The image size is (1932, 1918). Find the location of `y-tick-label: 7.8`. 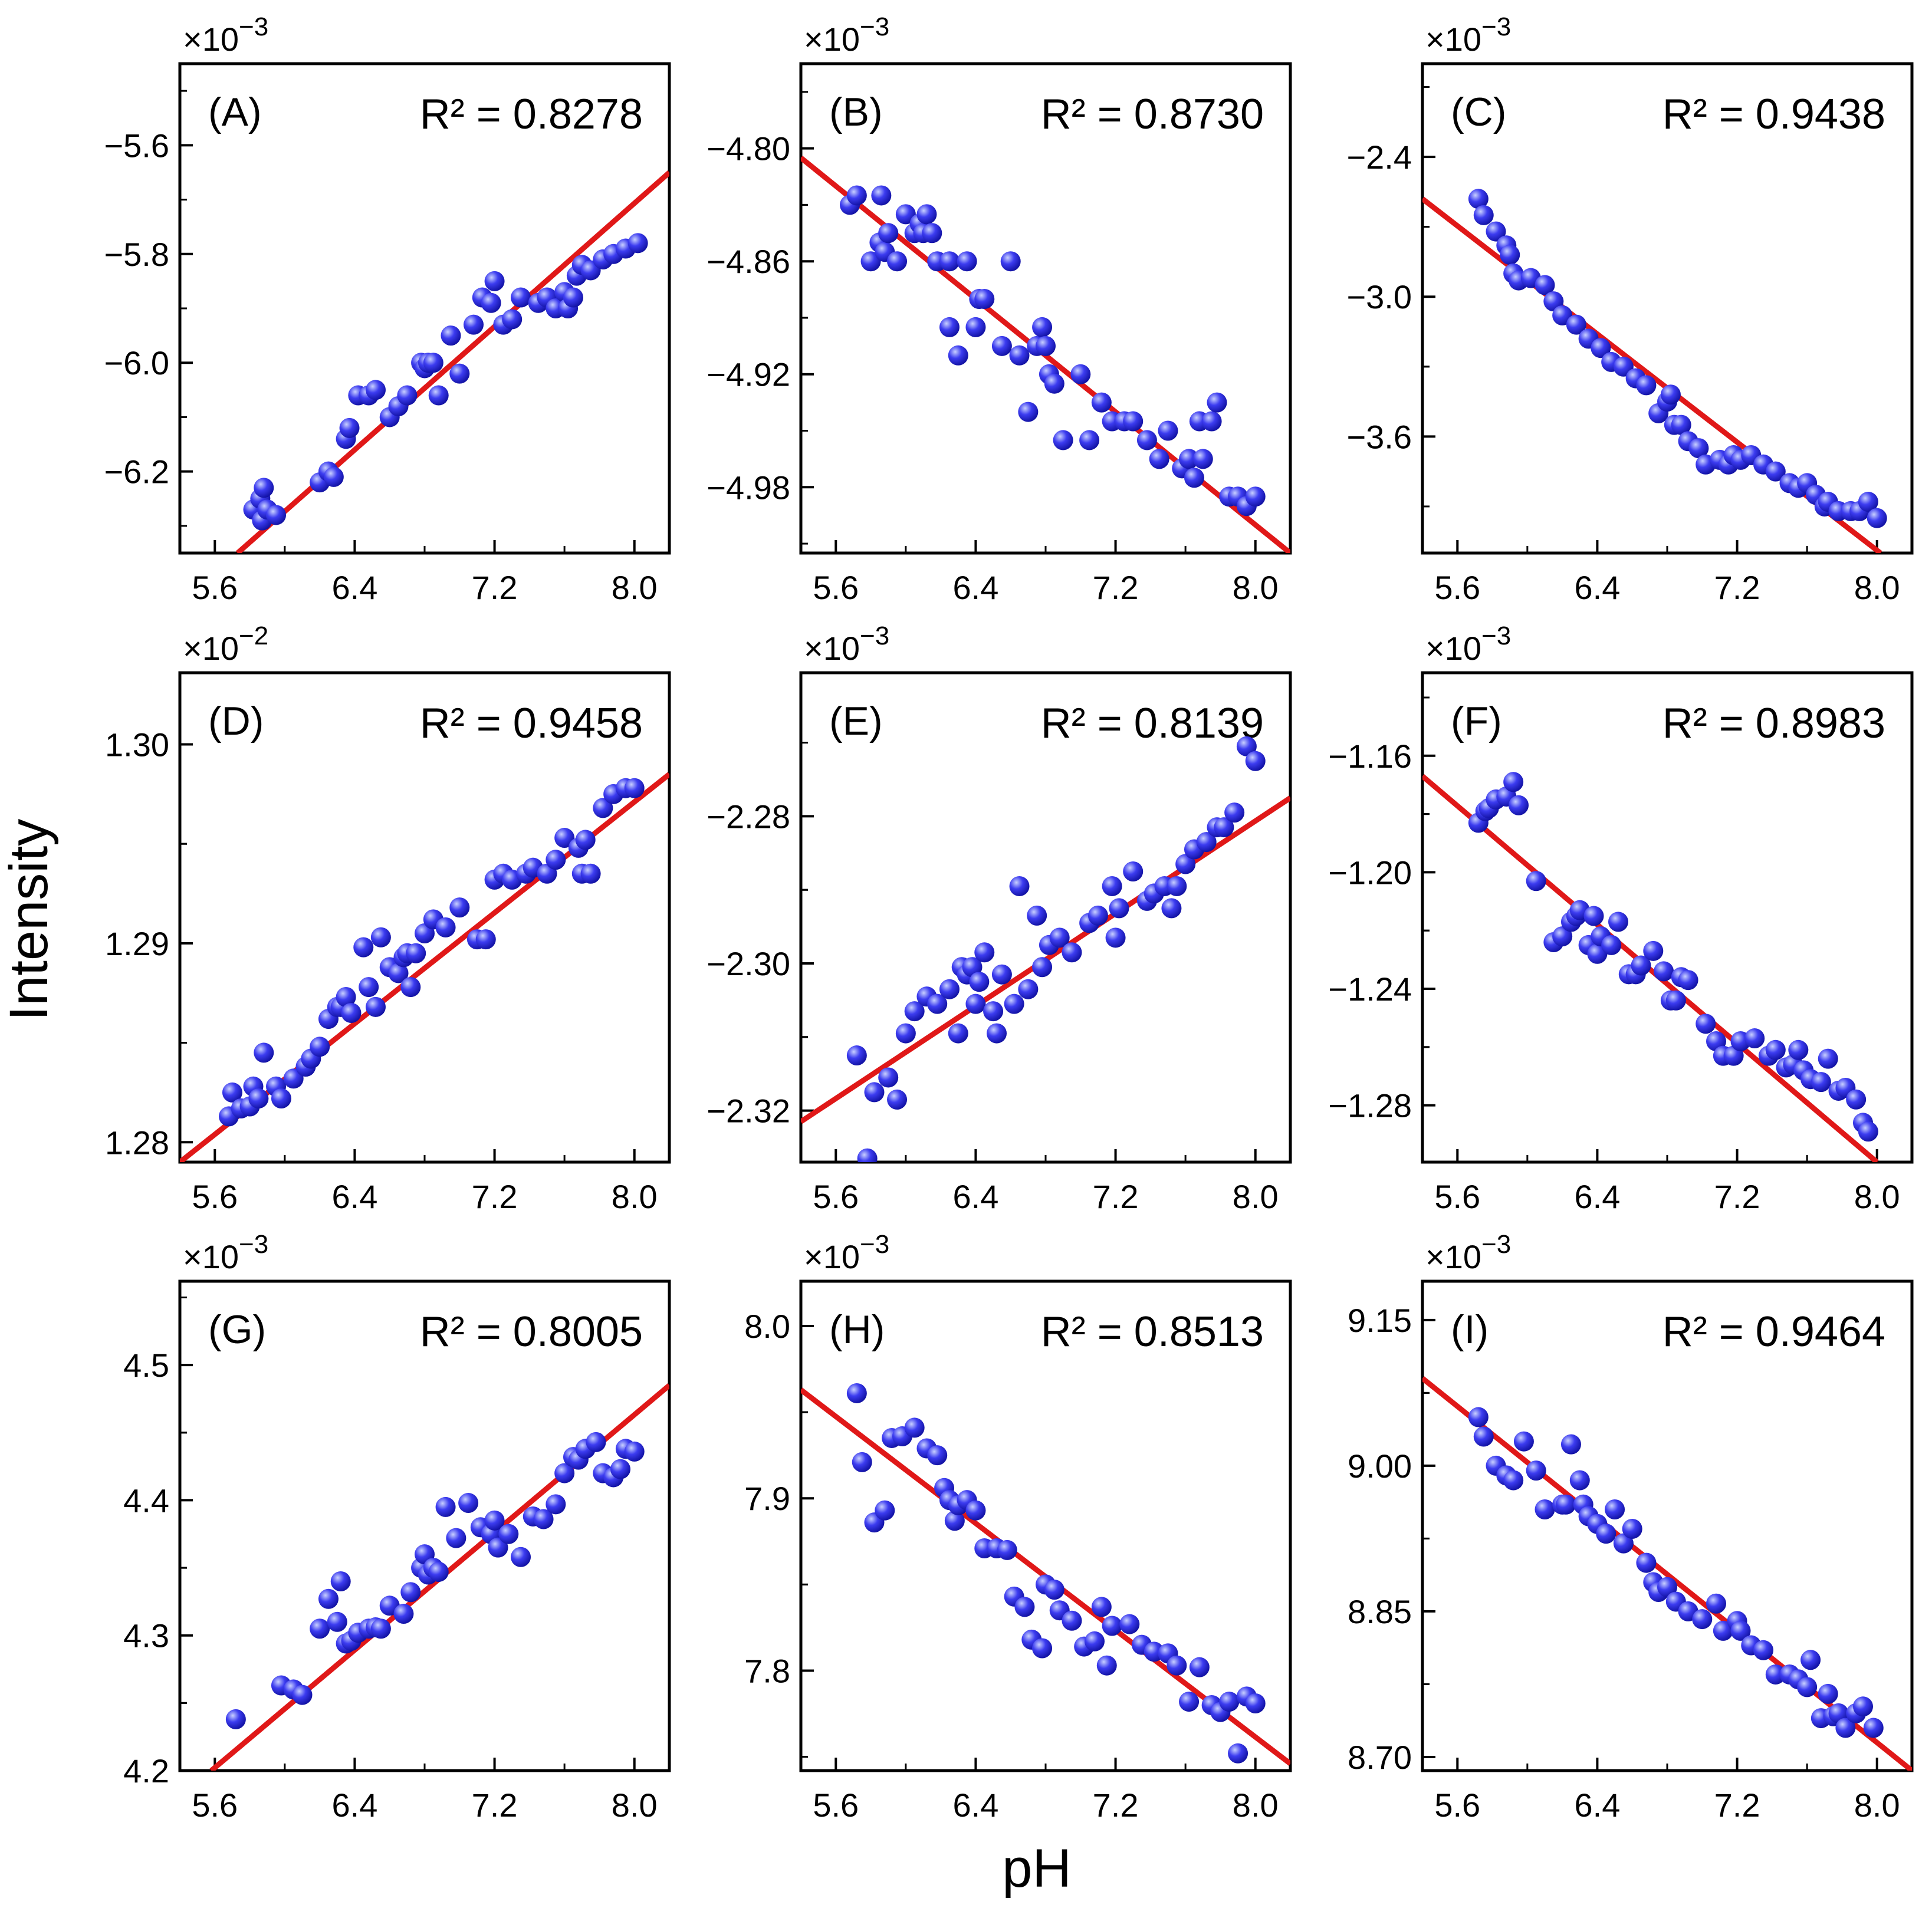

y-tick-label: 7.8 is located at coordinates (767, 1671).